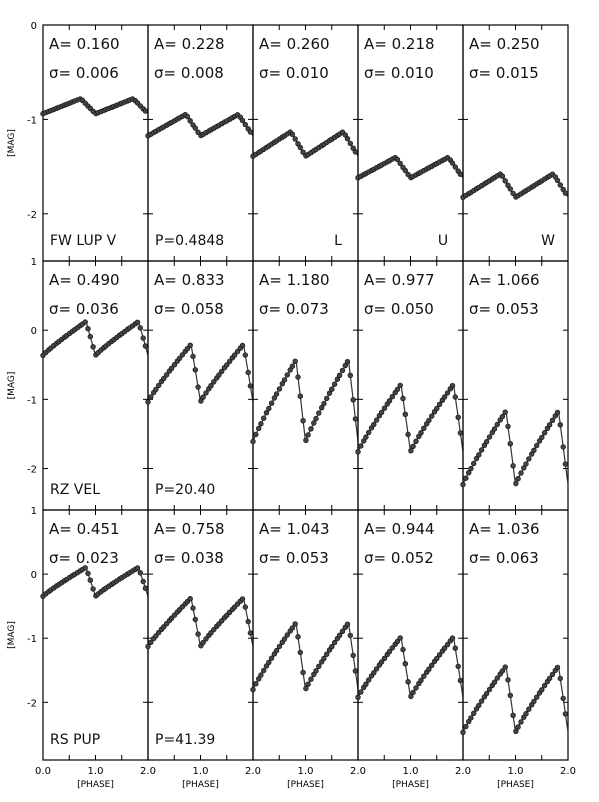  I want to click on panel-fw-lup-w: A= 0.250 σ= 0.015 W, so click(514, 143).